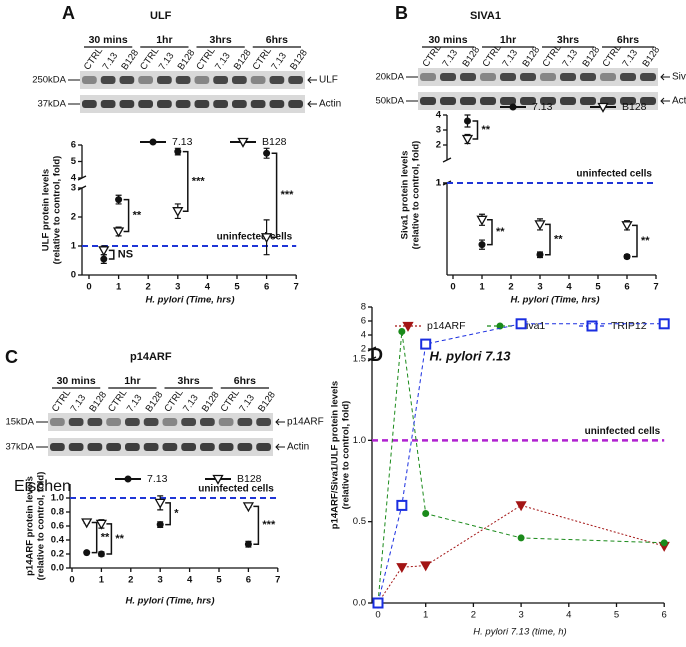  What do you see at coordinates (679, 77) in the screenshot?
I see `band-label: Siva1` at bounding box center [679, 77].